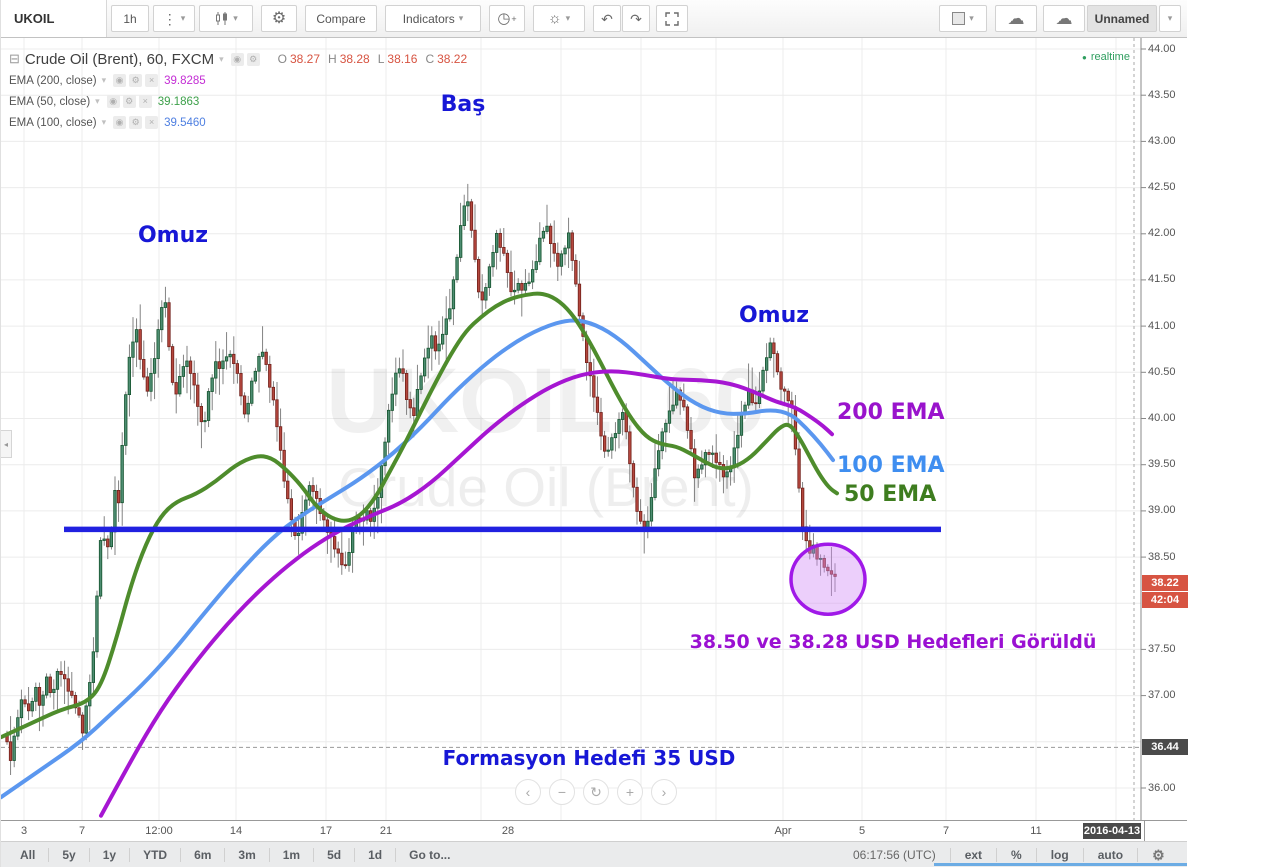 The width and height of the screenshot is (1277, 867). Describe the element at coordinates (202, 854) in the screenshot. I see `range-button-6m: 6m` at that location.